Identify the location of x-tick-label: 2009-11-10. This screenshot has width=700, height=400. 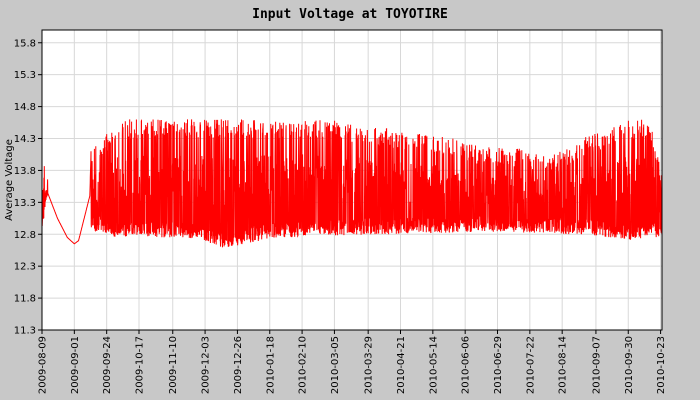
(173, 365).